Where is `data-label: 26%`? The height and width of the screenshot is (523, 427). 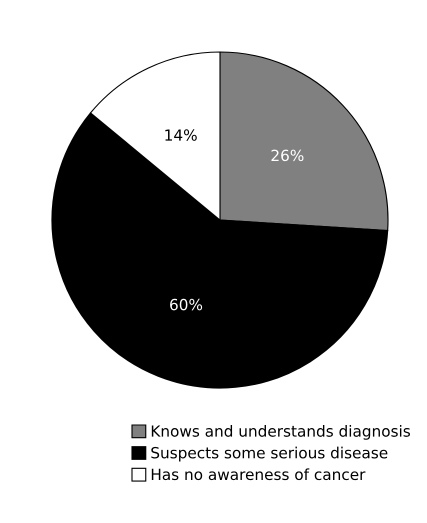
data-label: 26% is located at coordinates (288, 156).